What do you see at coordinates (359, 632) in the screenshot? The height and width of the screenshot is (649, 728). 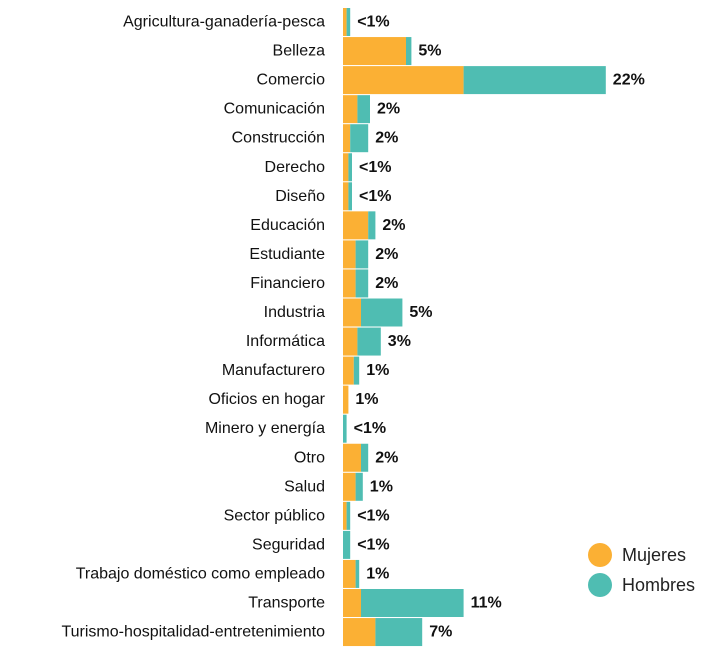 I see `bar-mujeres-turismo-hospitalidad-entretenimiento` at bounding box center [359, 632].